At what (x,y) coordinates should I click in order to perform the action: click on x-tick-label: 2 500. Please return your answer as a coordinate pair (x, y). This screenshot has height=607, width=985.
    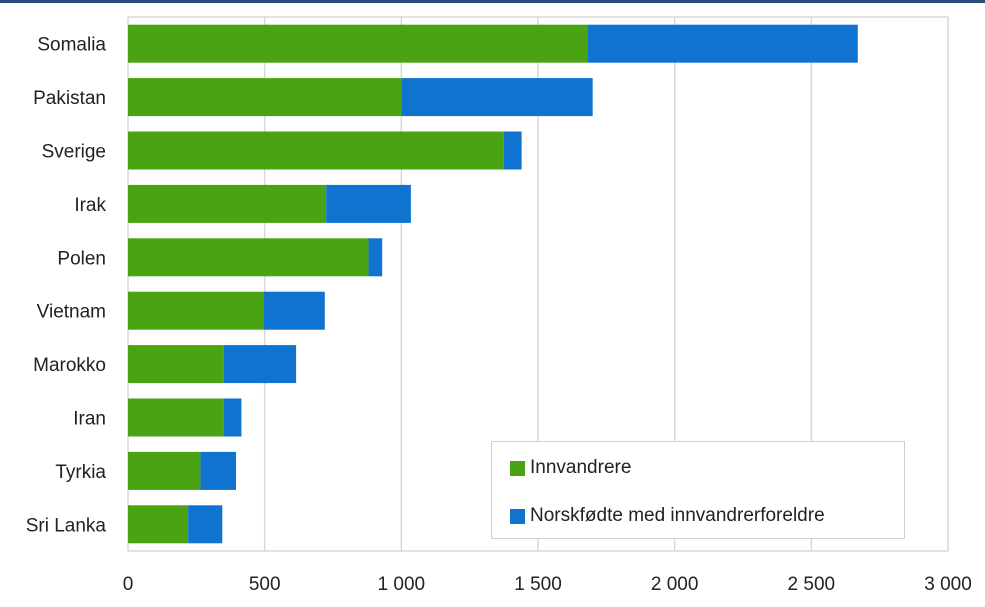
    Looking at the image, I should click on (812, 584).